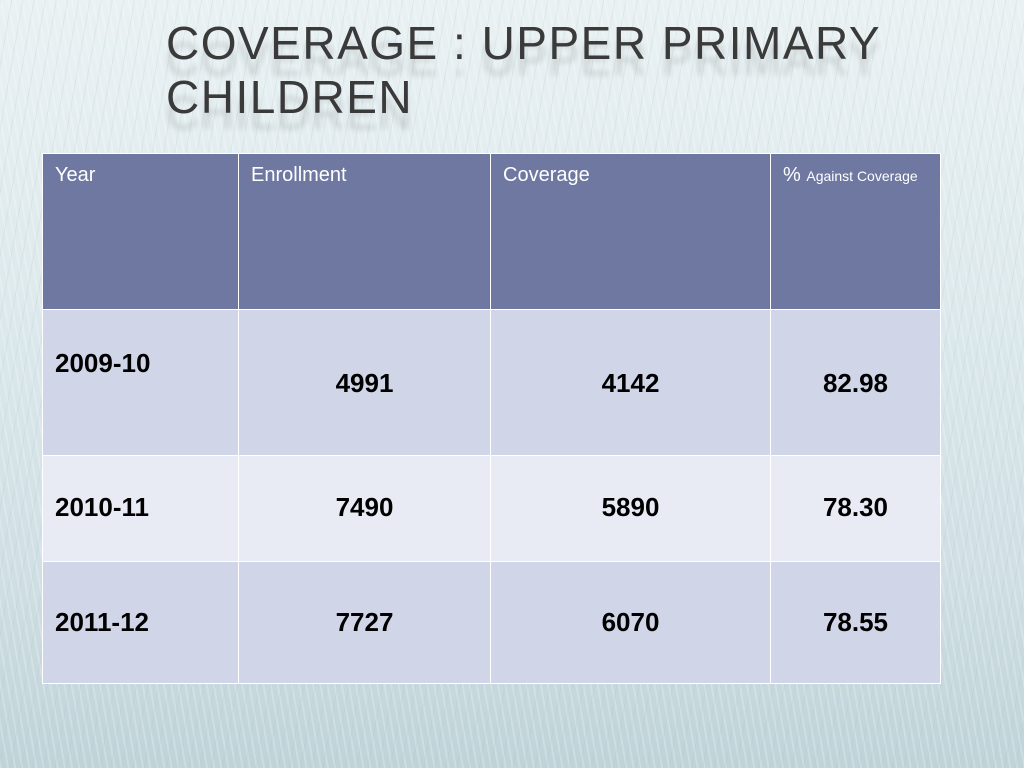 This screenshot has width=1024, height=768. I want to click on cell-year: 2010-11, so click(140, 508).